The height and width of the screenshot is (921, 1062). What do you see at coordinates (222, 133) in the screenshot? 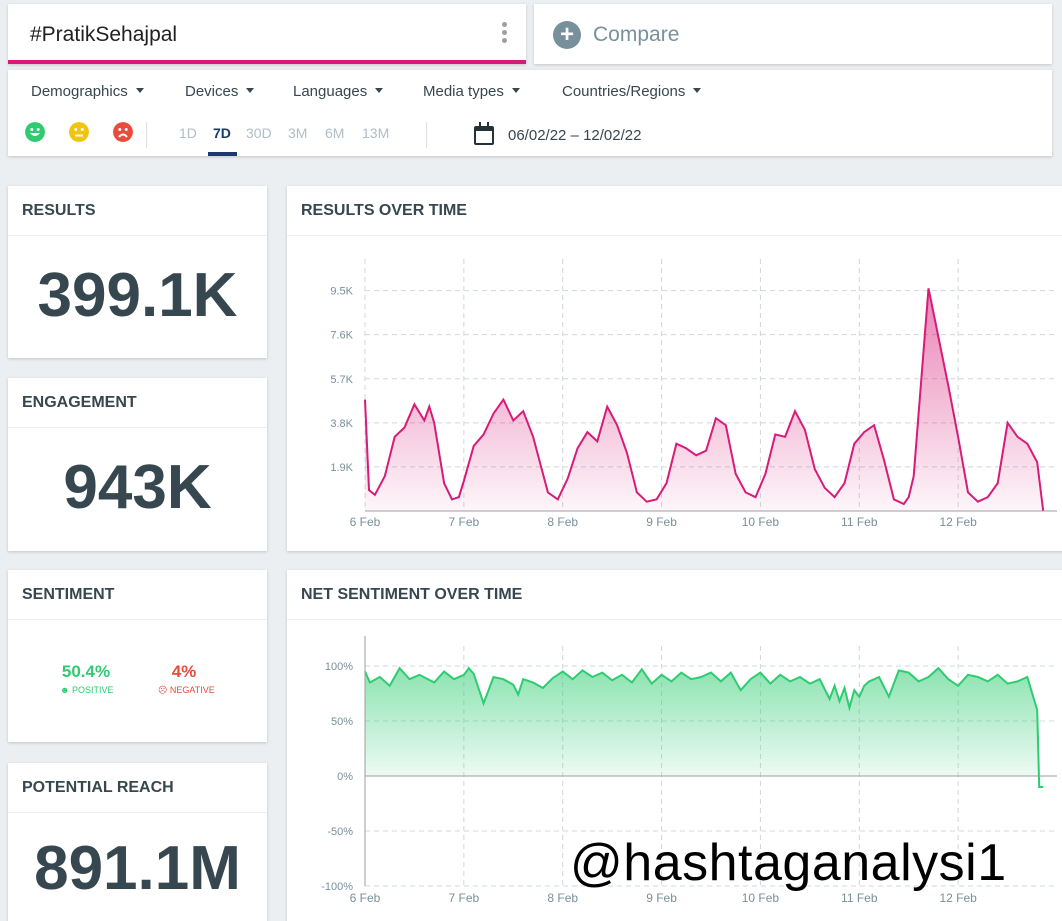
I see `range-7d: 7D` at bounding box center [222, 133].